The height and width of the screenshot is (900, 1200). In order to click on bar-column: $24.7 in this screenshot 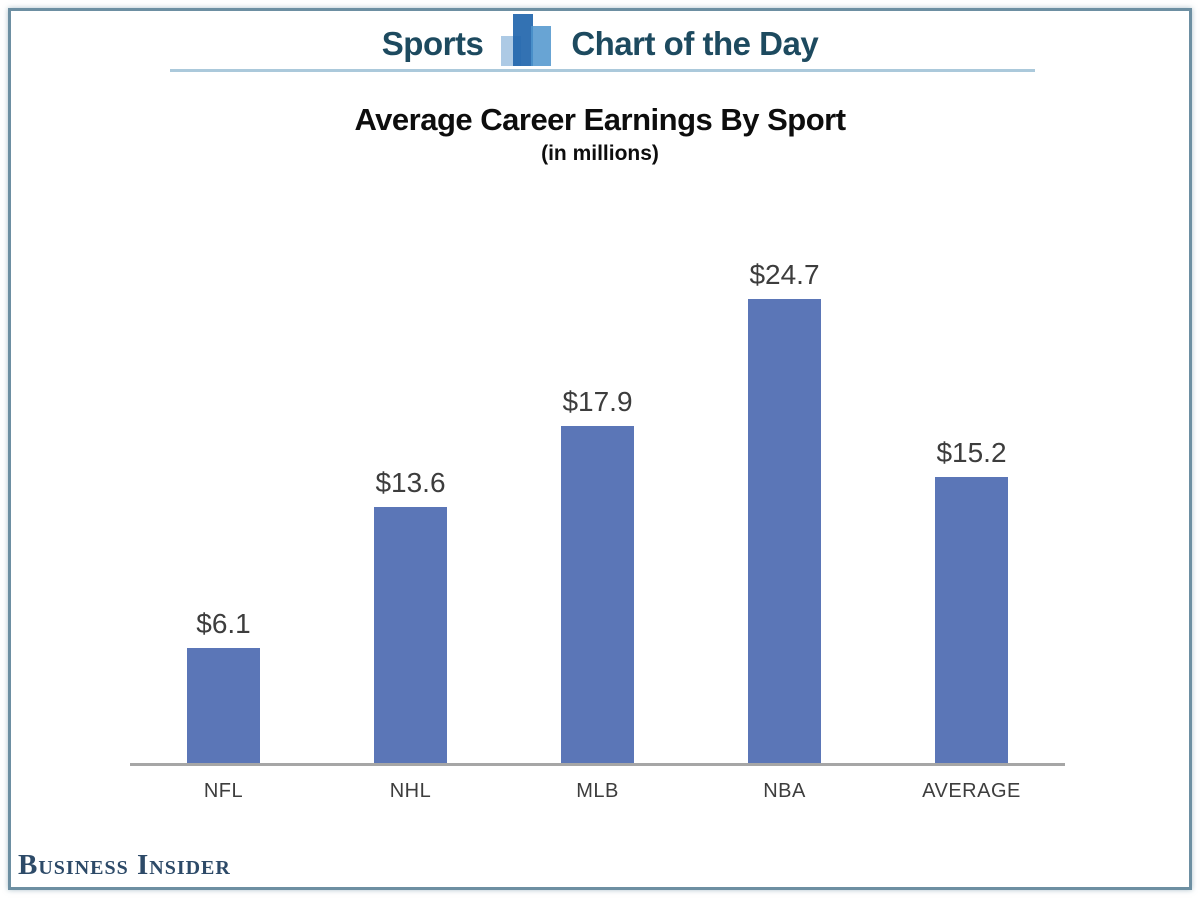, I will do `click(784, 511)`.